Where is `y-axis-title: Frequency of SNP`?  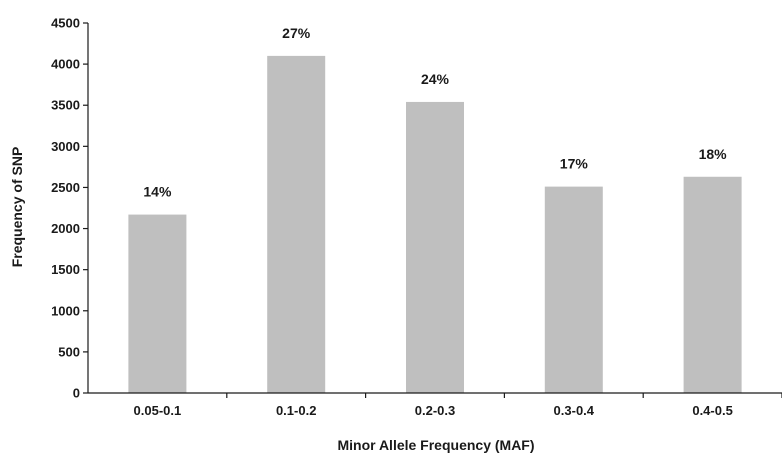
y-axis-title: Frequency of SNP is located at coordinates (17, 207).